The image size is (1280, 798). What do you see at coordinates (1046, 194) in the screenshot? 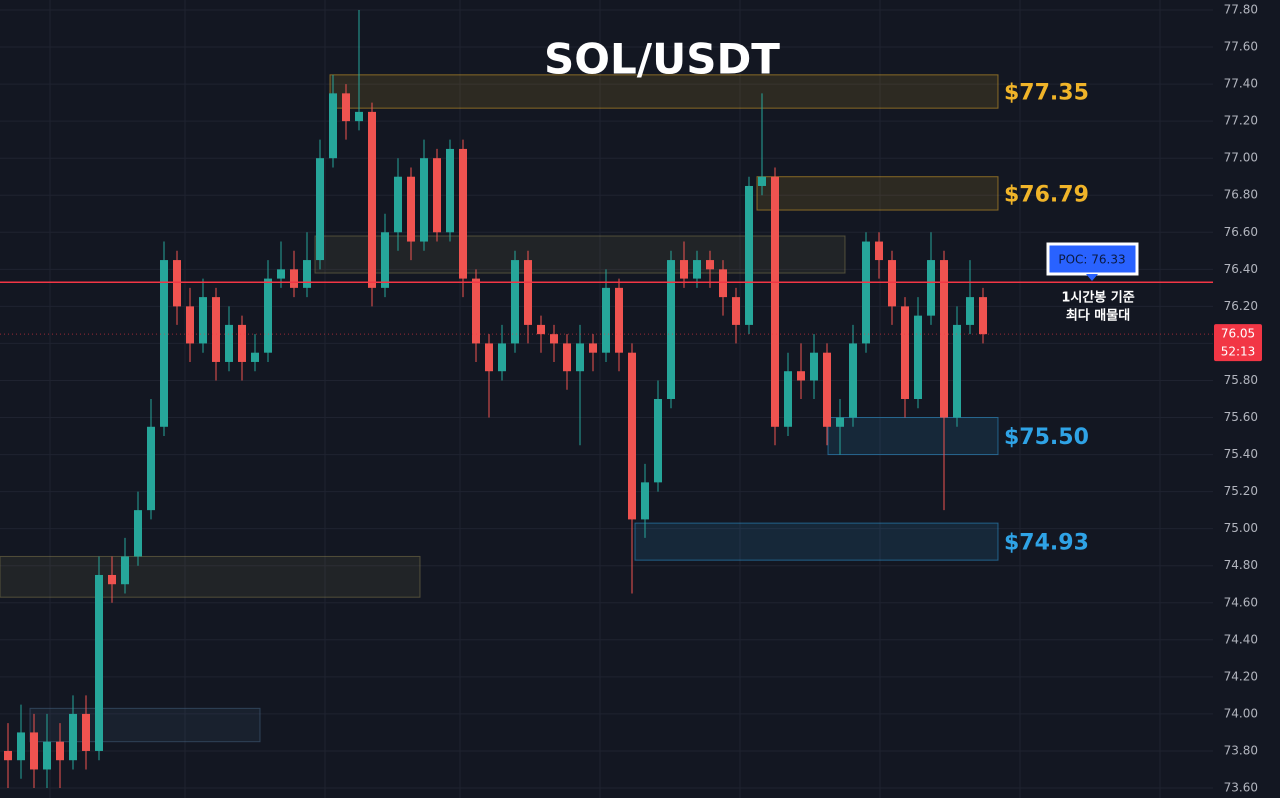
I see `zone-label: $76.79` at bounding box center [1046, 194].